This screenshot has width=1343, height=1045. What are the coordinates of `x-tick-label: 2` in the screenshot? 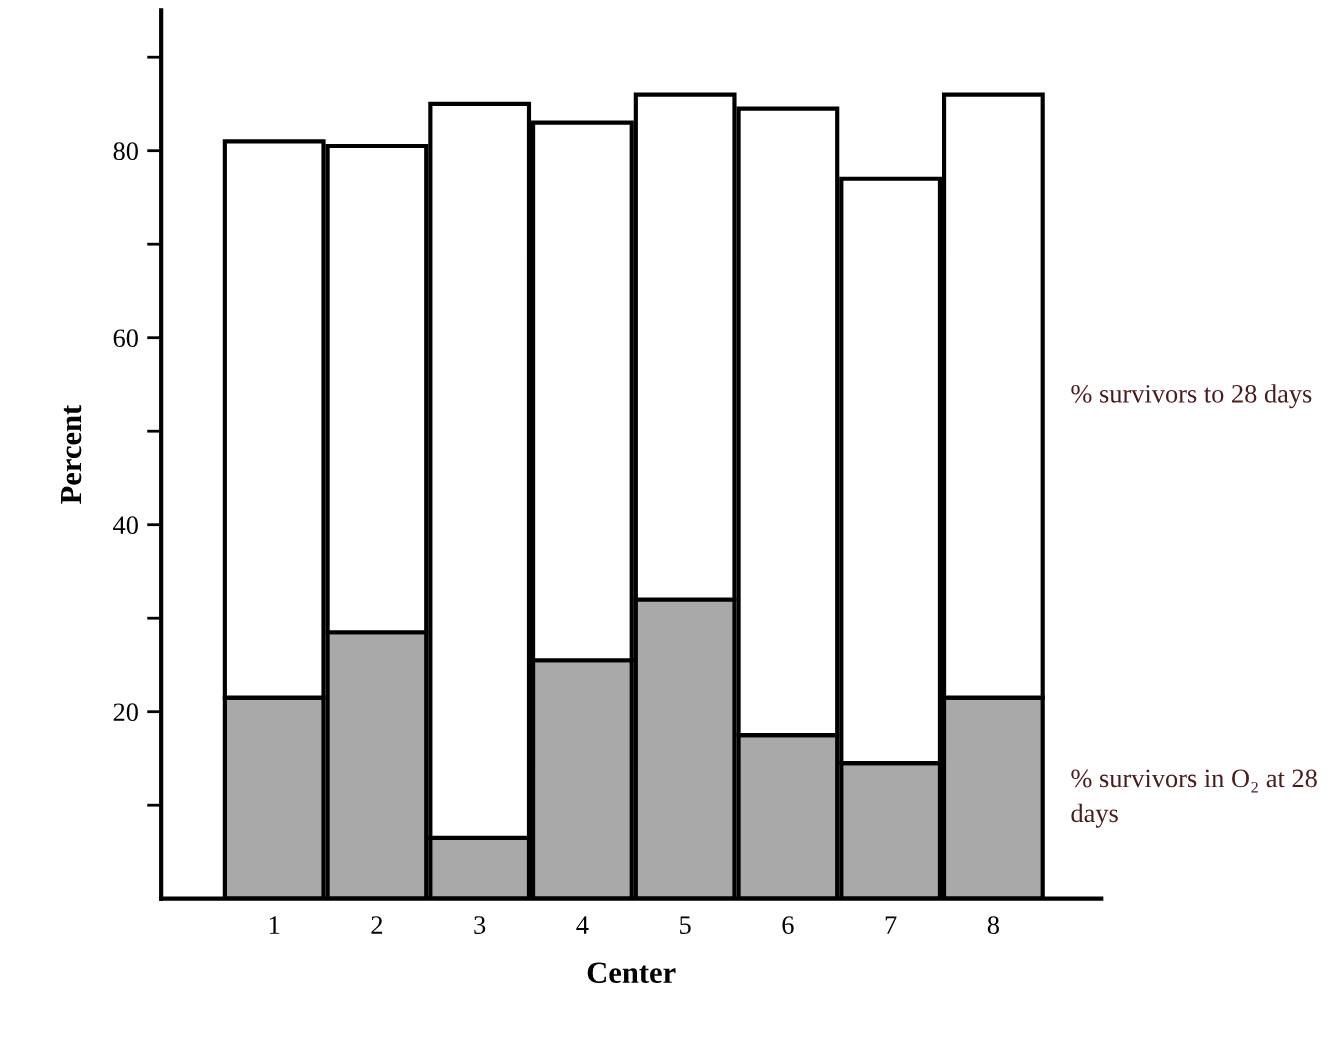 It's located at (377, 925).